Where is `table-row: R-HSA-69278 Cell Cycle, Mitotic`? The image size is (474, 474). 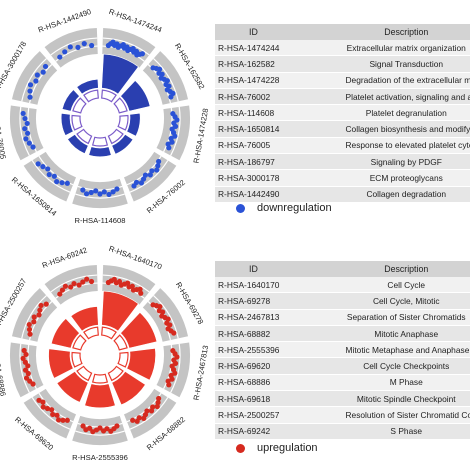 table-row: R-HSA-69278 Cell Cycle, Mitotic is located at coordinates (342, 301).